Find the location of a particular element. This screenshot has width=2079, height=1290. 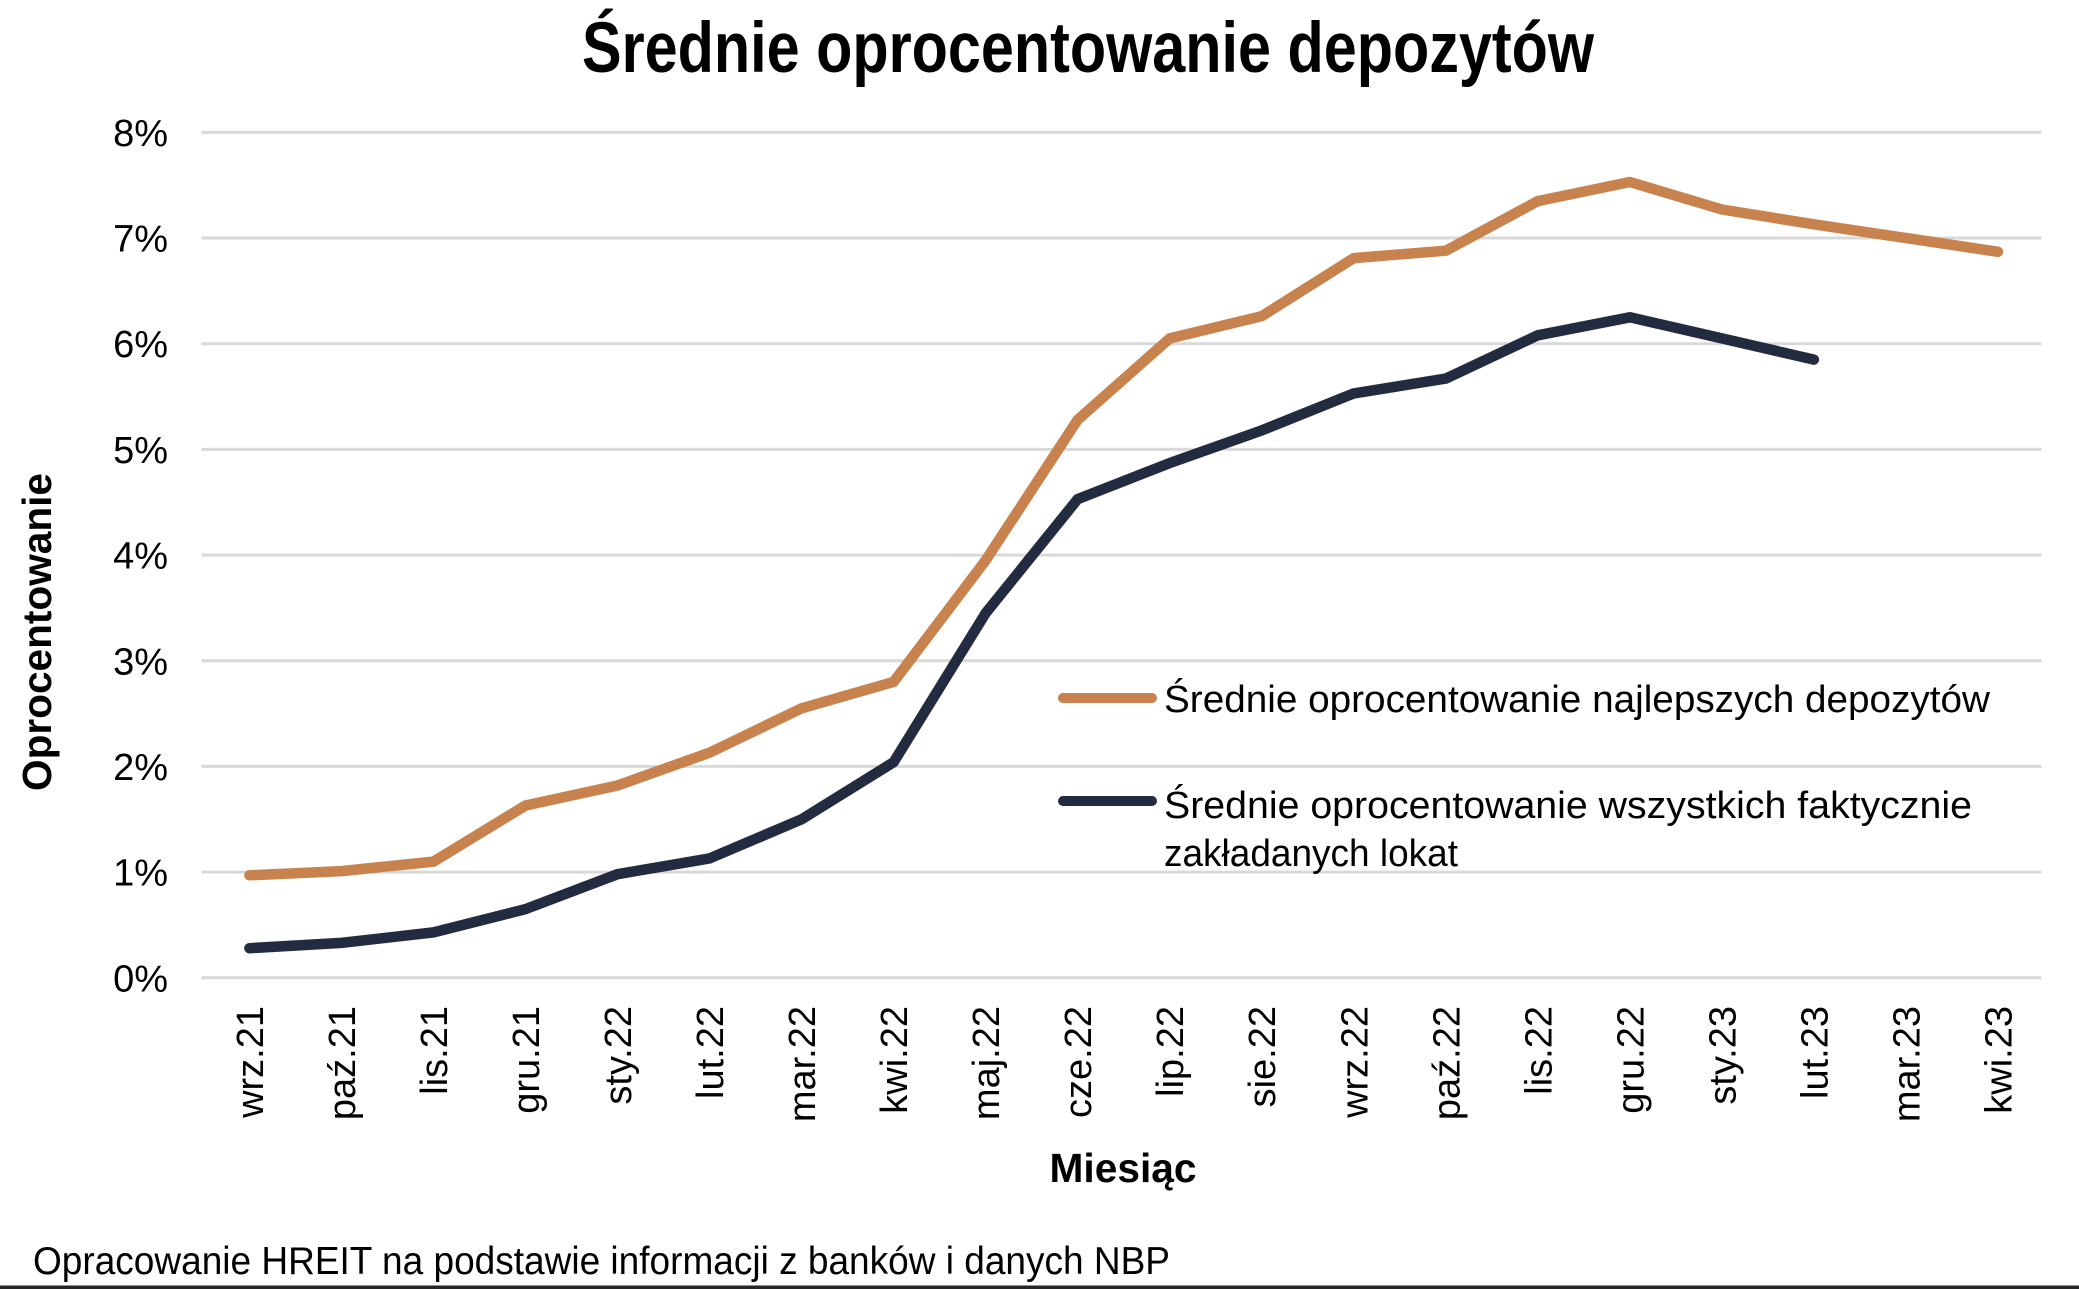

svg-text: lut.23 is located at coordinates (1815, 1052).